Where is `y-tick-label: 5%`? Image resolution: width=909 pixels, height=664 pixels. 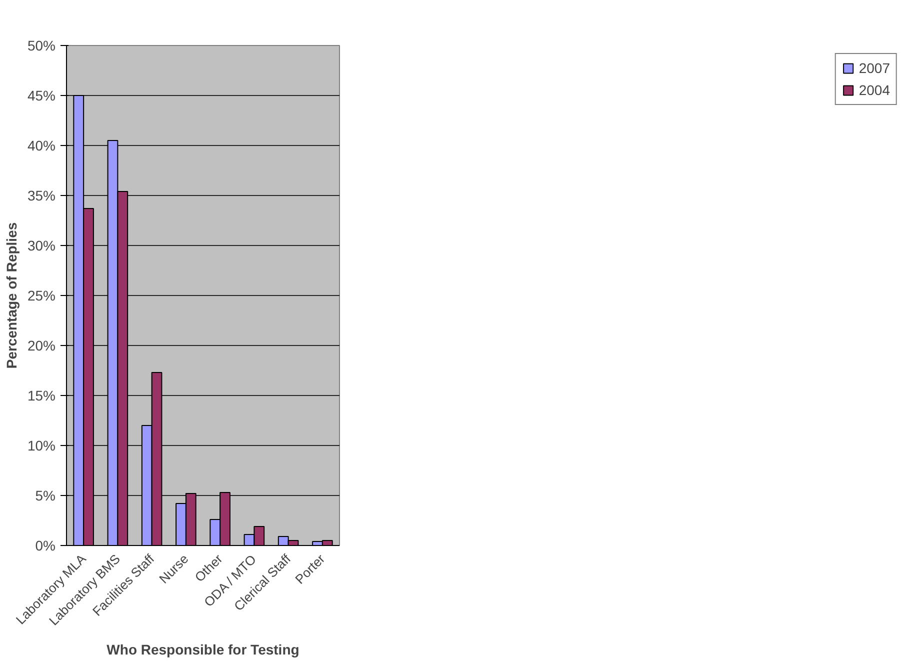 y-tick-label: 5% is located at coordinates (45, 496).